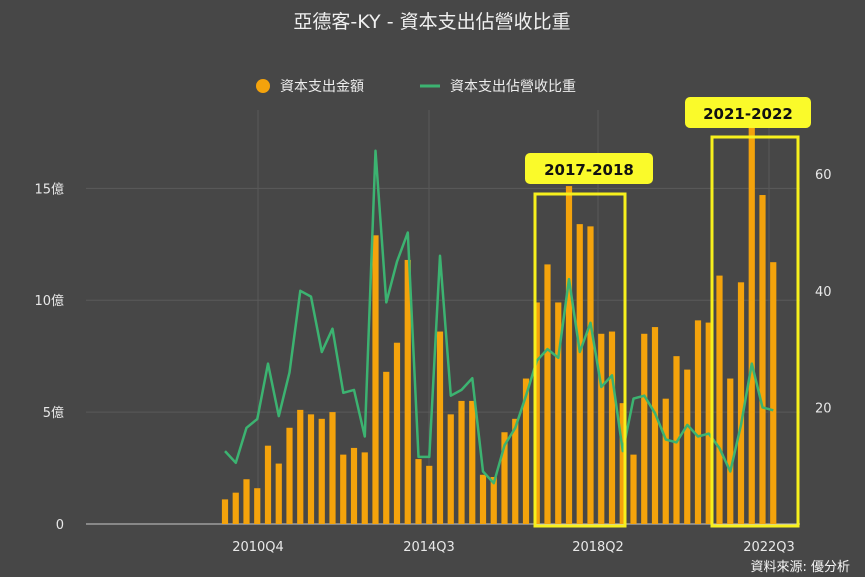 This screenshot has width=865, height=577. What do you see at coordinates (769, 547) in the screenshot?
I see `x-tick-label: 2022Q3` at bounding box center [769, 547].